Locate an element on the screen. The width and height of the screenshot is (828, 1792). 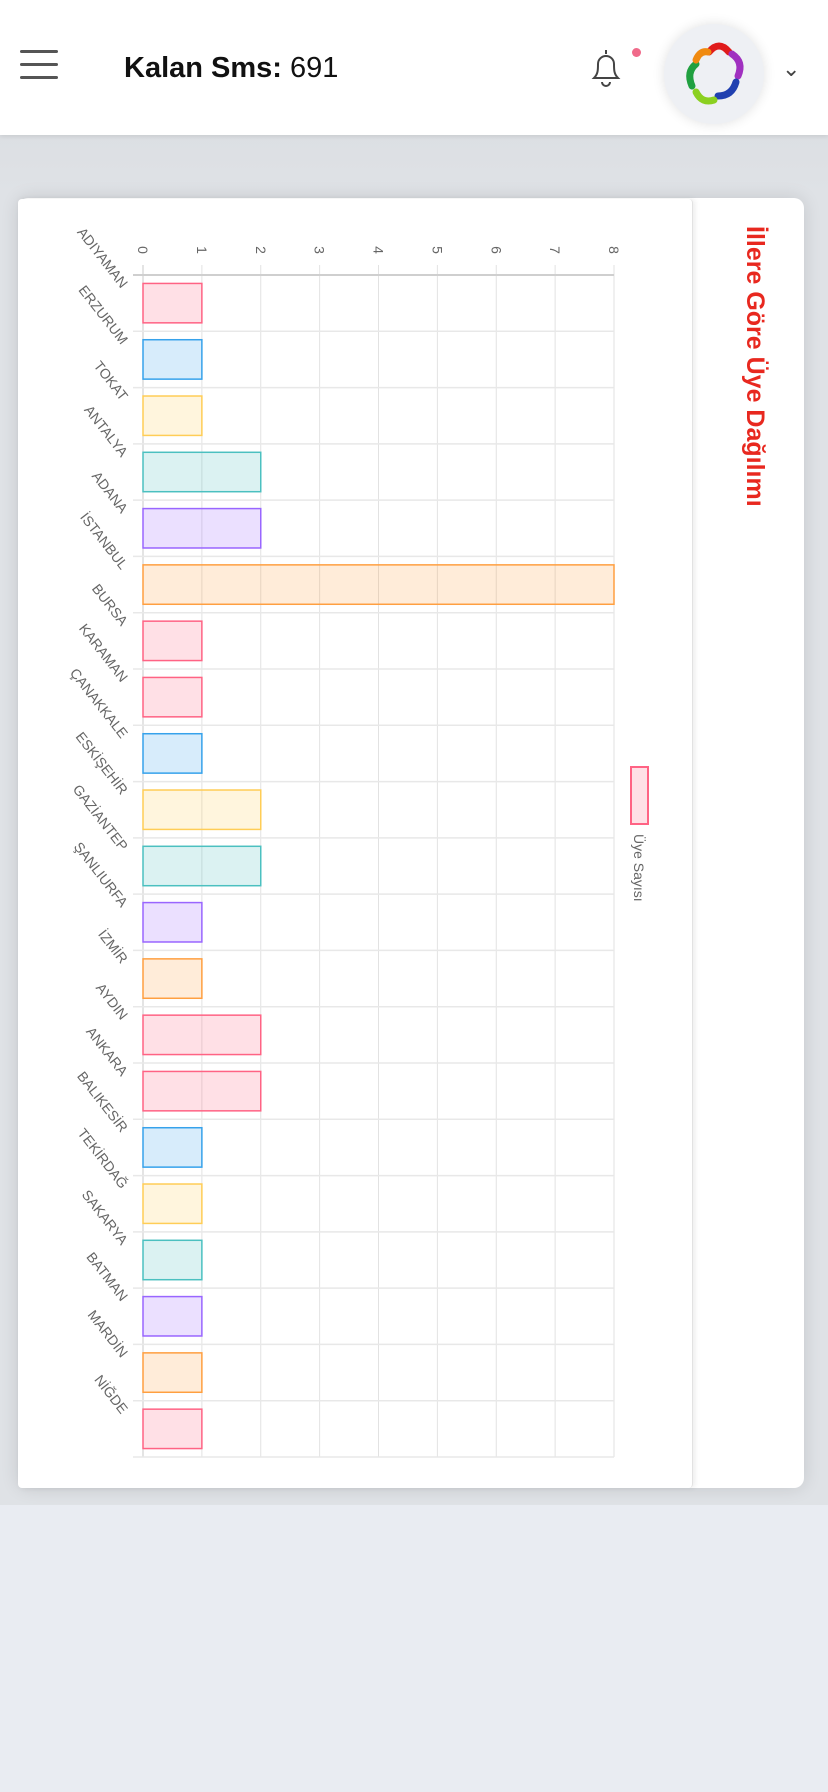
category-label: NİĞDE is located at coordinates (111, 1393).